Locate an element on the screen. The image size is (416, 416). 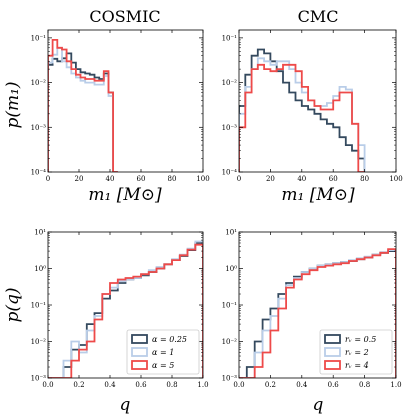
ylabel-top: p(m₁) is located at coordinates (13, 104).